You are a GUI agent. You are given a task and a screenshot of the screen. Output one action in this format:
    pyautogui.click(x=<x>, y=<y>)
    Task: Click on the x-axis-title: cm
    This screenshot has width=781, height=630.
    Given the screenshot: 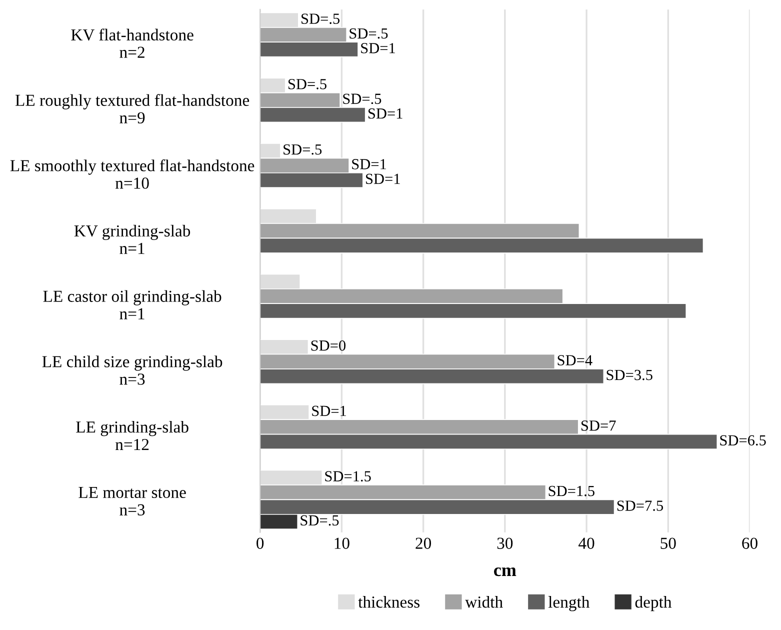 What is the action you would take?
    pyautogui.click(x=505, y=571)
    